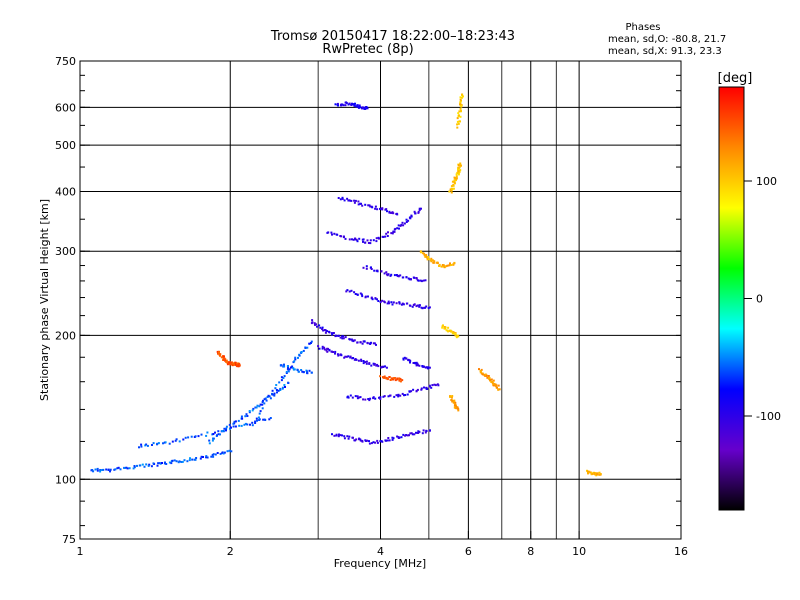 This screenshot has width=800, height=600. What do you see at coordinates (468, 551) in the screenshot?
I see `x-tick-label: 6` at bounding box center [468, 551].